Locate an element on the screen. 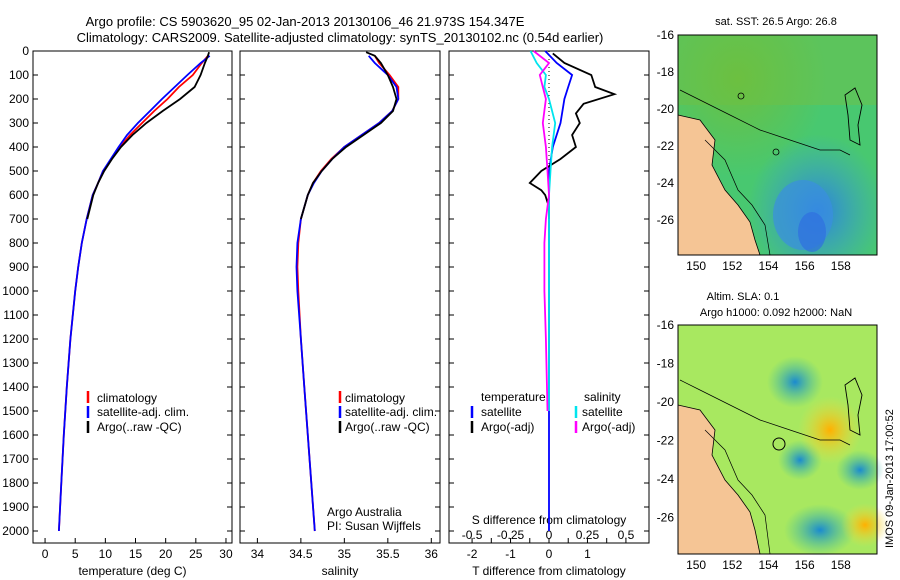  y-tick-label: 400 is located at coordinates (19, 147).